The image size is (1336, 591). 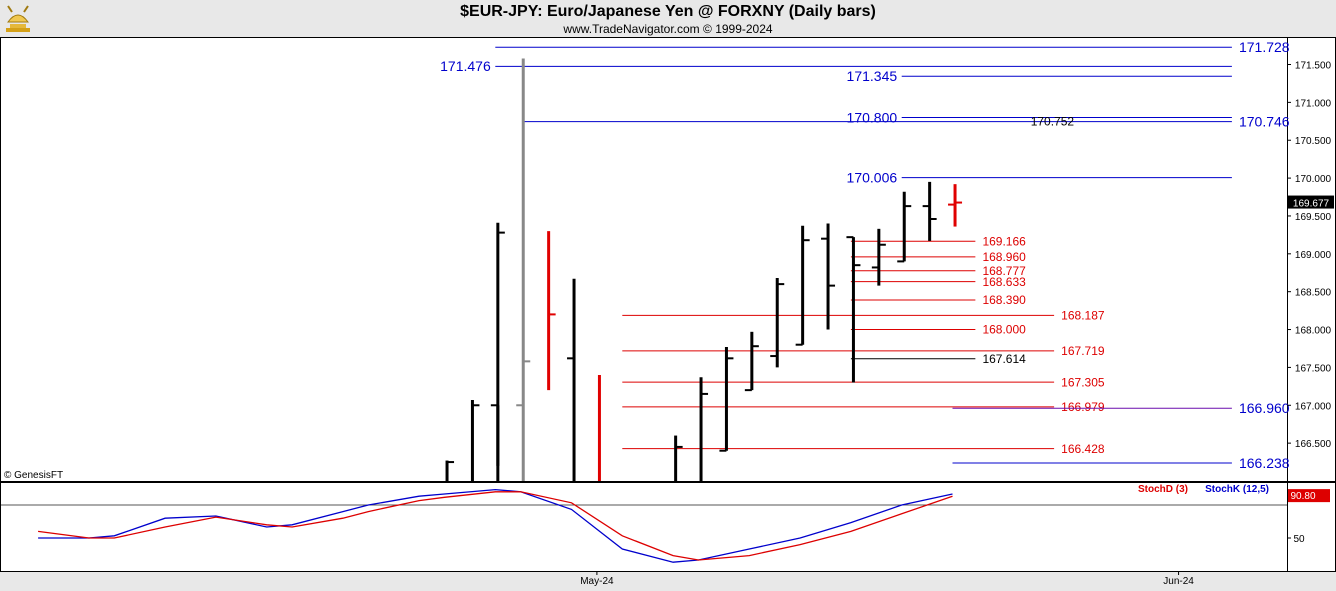 What do you see at coordinates (1313, 217) in the screenshot?
I see `price-tick-label: 169.500` at bounding box center [1313, 217].